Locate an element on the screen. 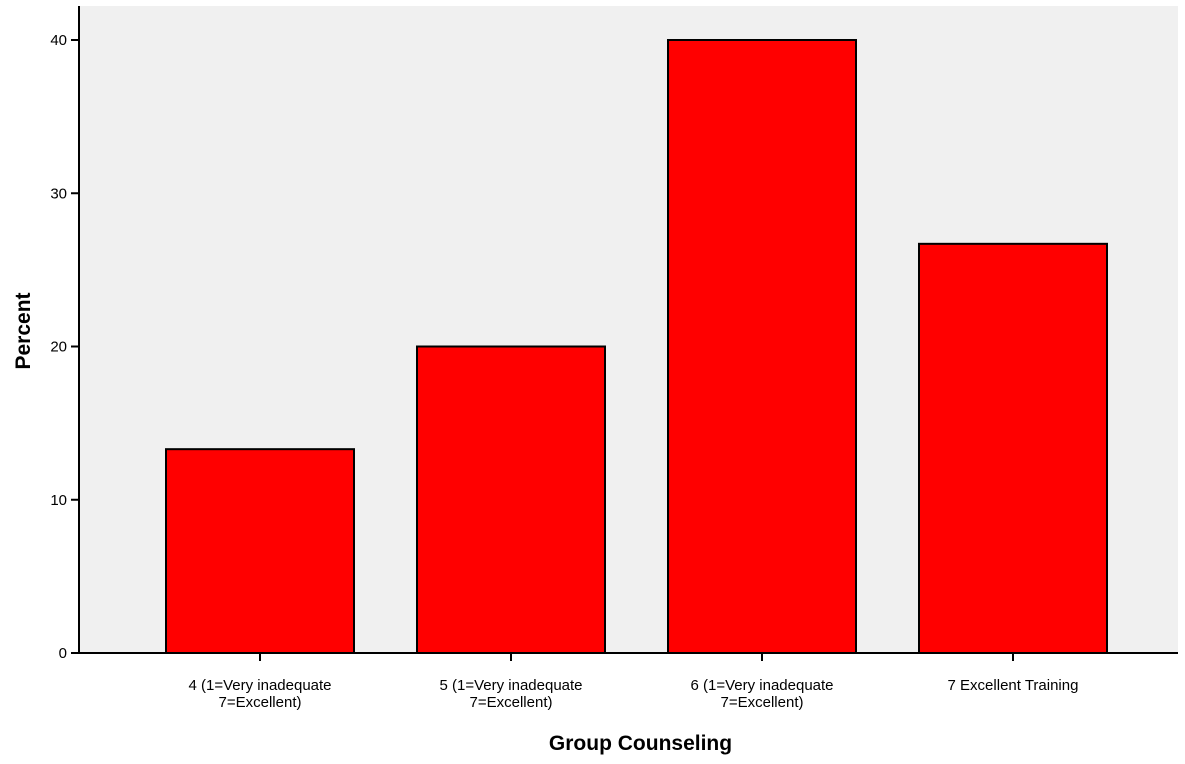 The height and width of the screenshot is (764, 1185). y-tick-label-10: 10 is located at coordinates (58, 500).